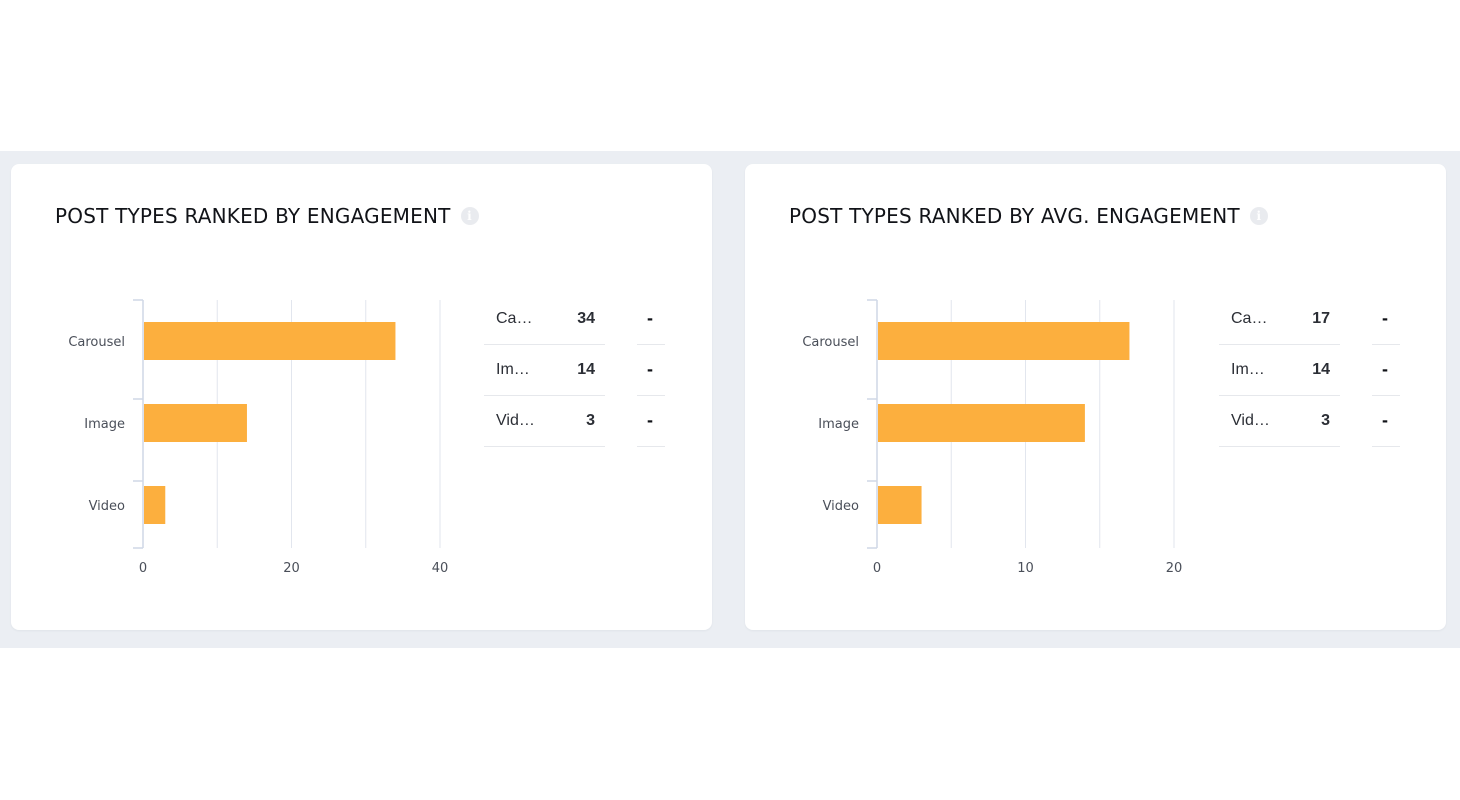 This screenshot has width=1460, height=800. I want to click on card-title: POST TYPES RANKED BY AVG. ENGAGEMENT i, so click(1028, 216).